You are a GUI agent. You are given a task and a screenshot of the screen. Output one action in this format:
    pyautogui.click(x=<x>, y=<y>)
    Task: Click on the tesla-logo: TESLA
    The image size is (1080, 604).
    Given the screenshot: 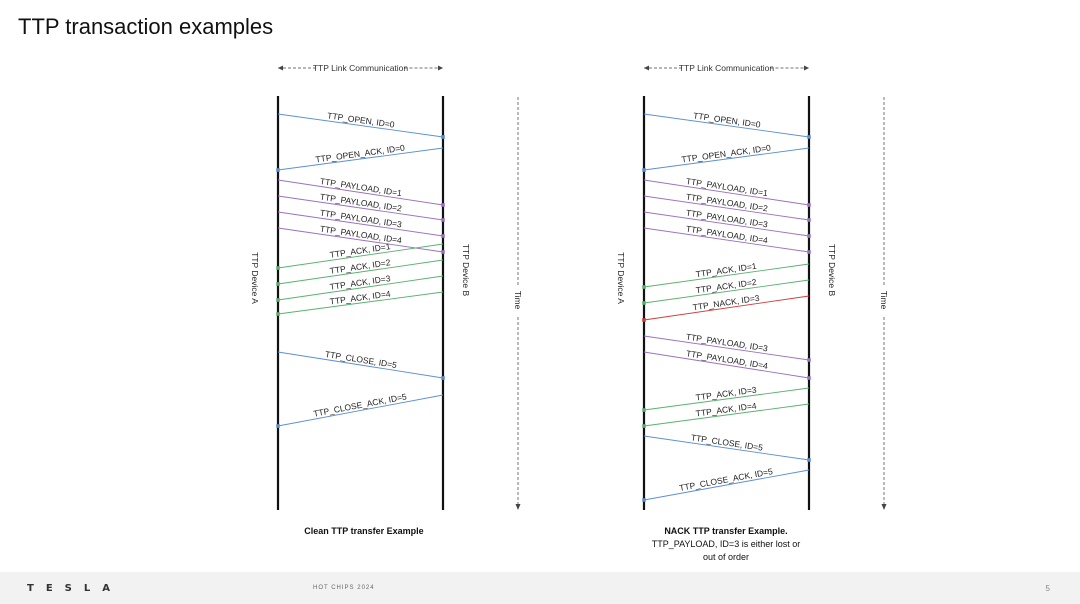 What is the action you would take?
    pyautogui.click(x=74, y=588)
    